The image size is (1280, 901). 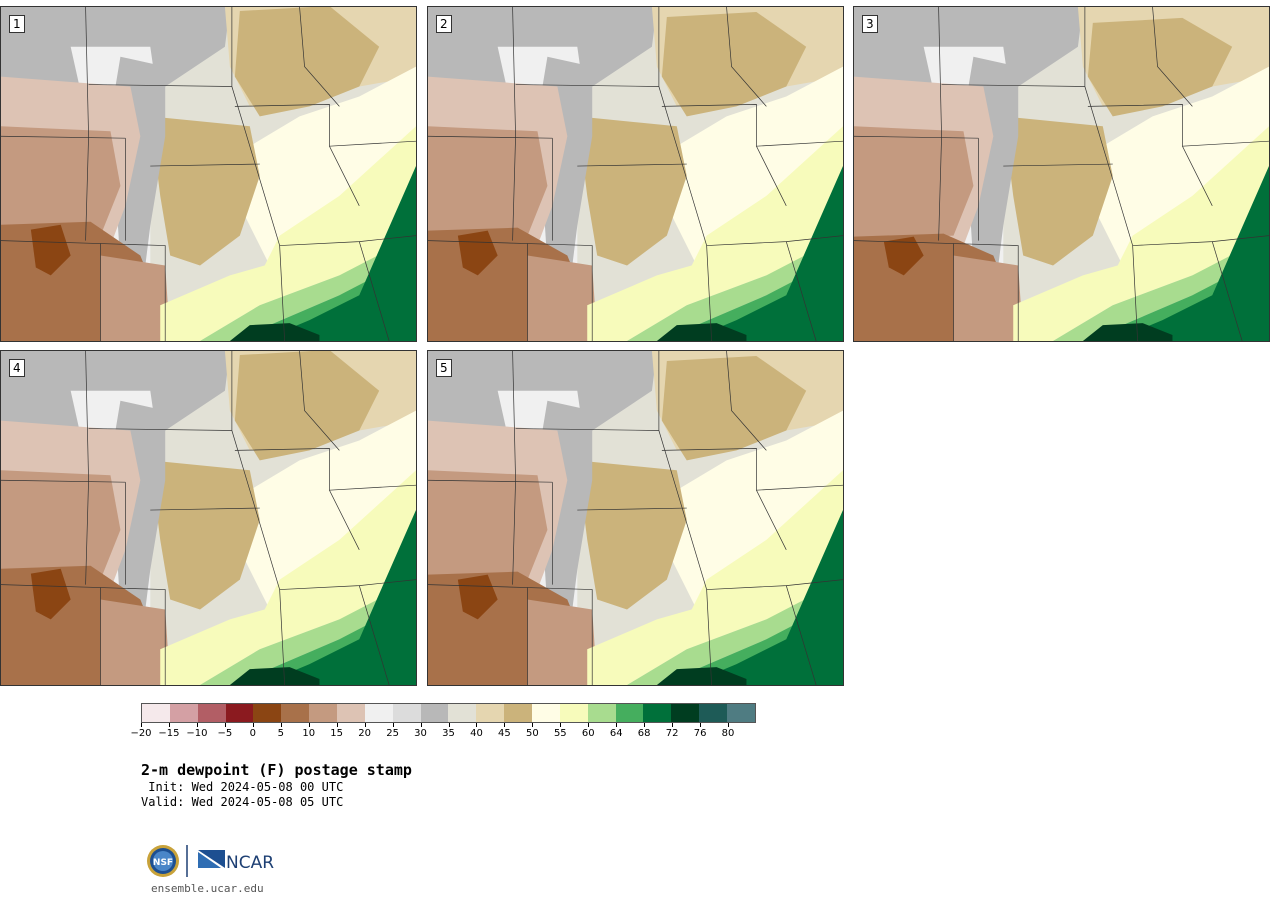 I want to click on map-panel-1: 1, so click(x=208, y=174).